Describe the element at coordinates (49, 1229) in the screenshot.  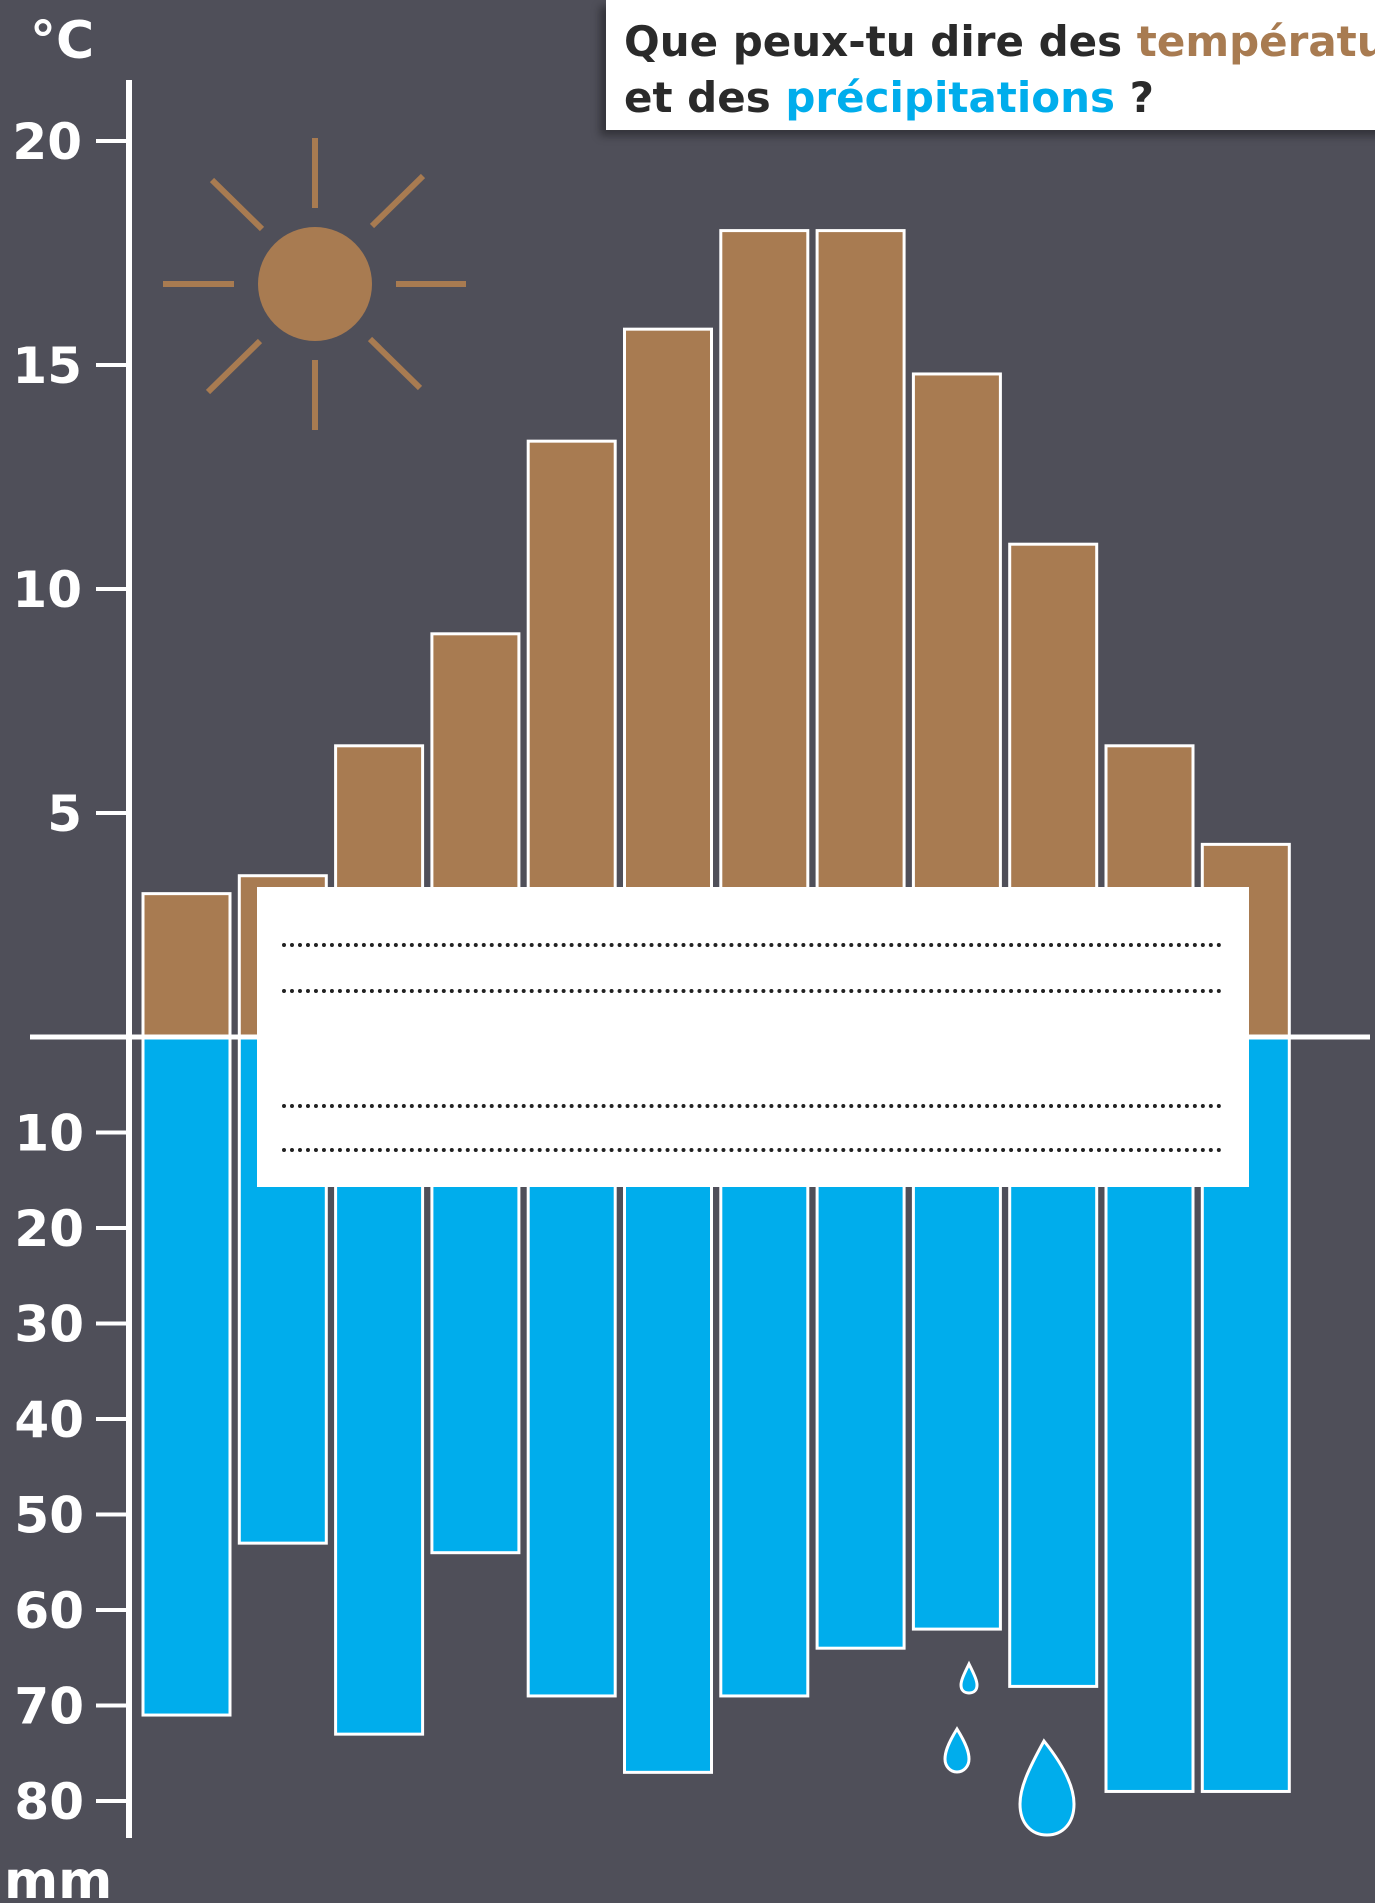
I see `precipitation-tick-label: 20` at that location.